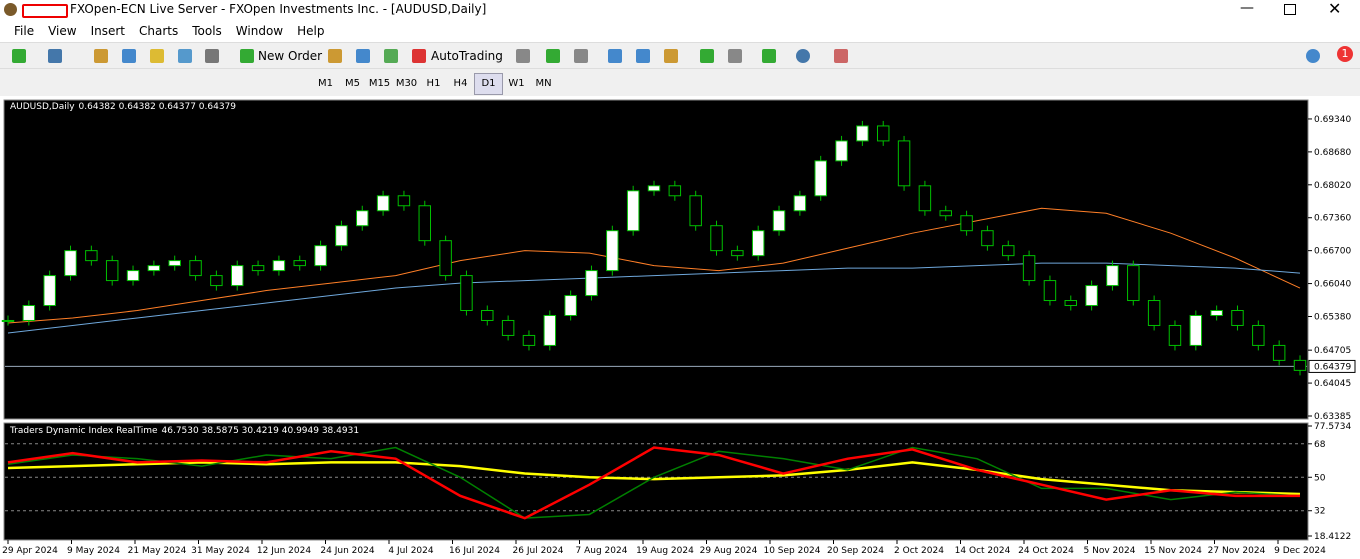 Image resolution: width=1360 pixels, height=559 pixels. I want to click on indicator-name: Traders Dynamic Index RealTime, so click(83, 431).